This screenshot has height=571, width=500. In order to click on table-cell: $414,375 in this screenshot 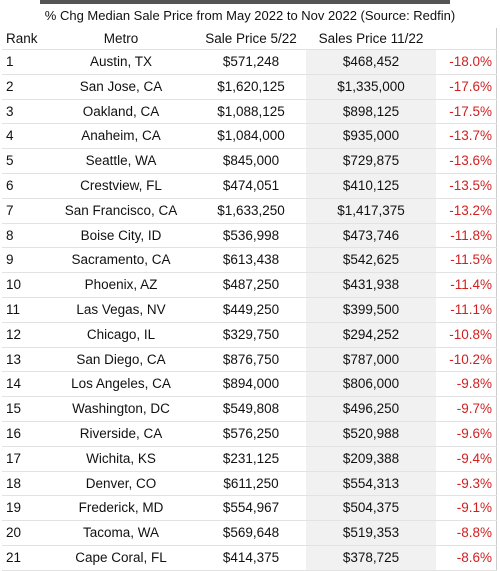, I will do `click(251, 558)`.